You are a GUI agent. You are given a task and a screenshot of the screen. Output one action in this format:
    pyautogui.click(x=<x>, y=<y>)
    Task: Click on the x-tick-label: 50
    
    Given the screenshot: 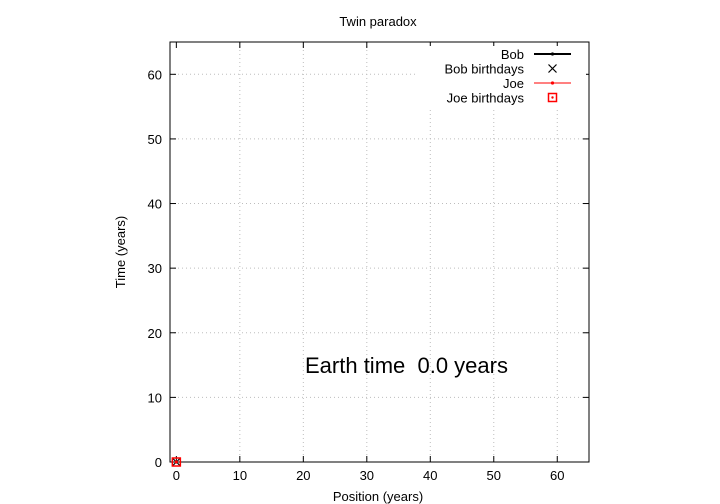 What is the action you would take?
    pyautogui.click(x=494, y=475)
    